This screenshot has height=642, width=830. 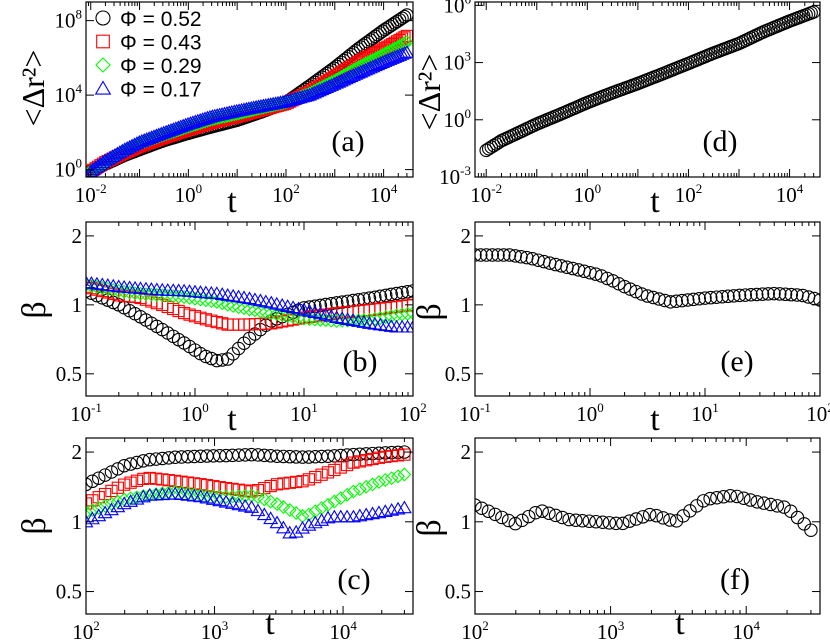 What do you see at coordinates (249, 89) in the screenshot?
I see `axes-frame-a` at bounding box center [249, 89].